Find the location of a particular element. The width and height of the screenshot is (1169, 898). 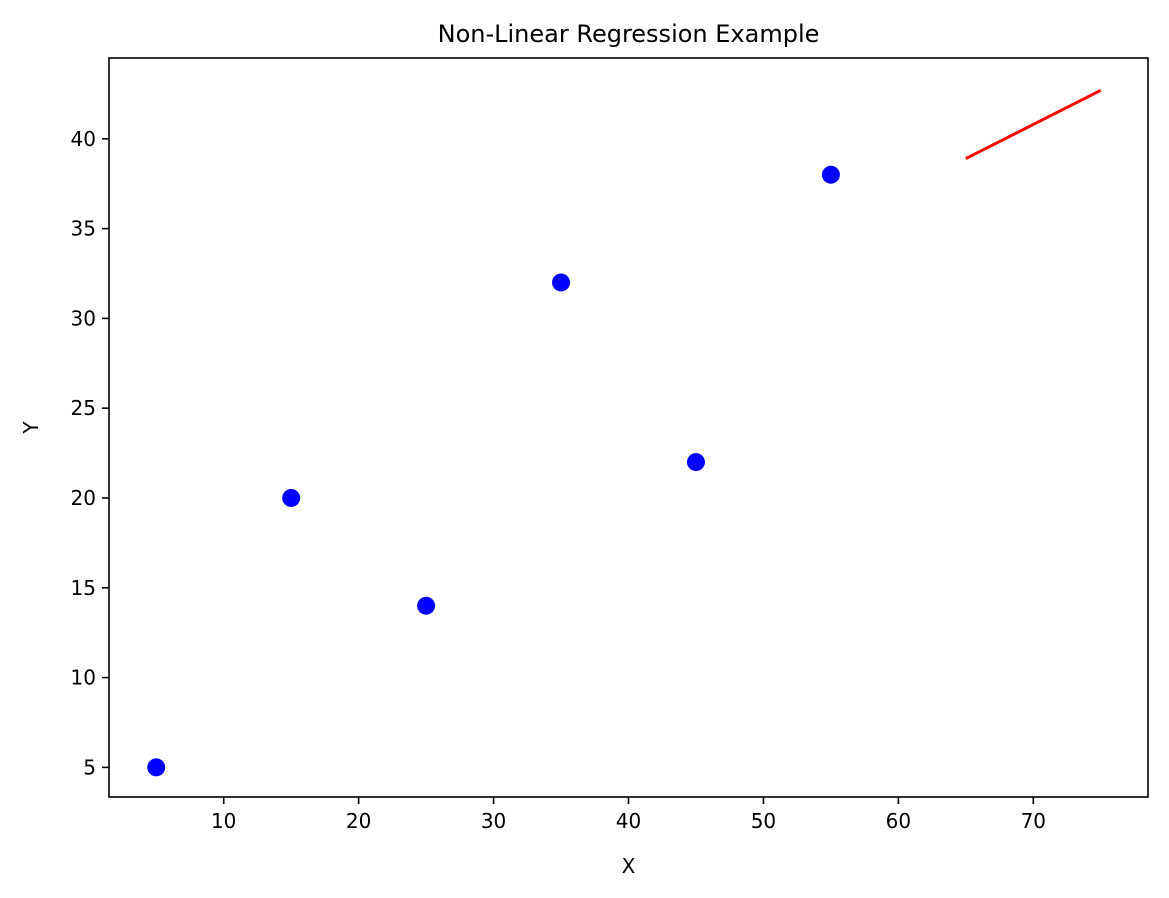

x-tick-label: 50 is located at coordinates (763, 821).